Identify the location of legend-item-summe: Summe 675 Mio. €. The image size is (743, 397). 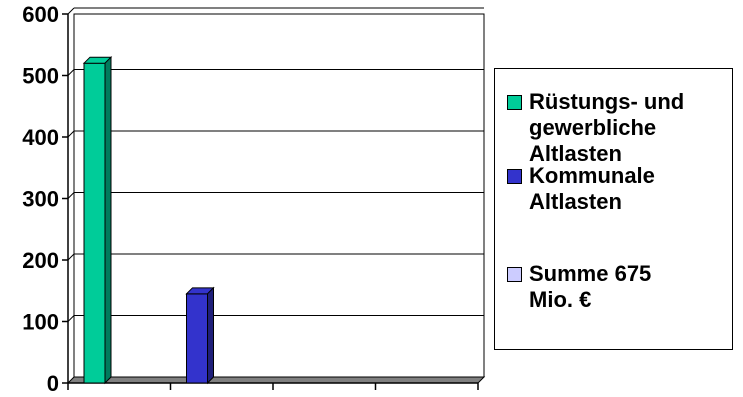
(613, 287).